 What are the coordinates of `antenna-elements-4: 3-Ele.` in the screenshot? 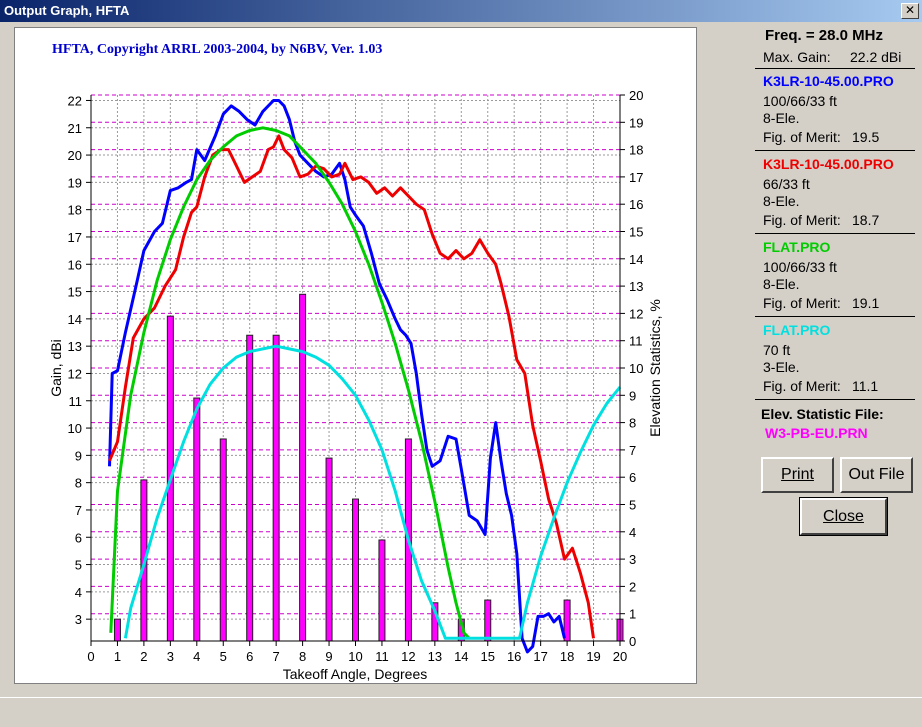 It's located at (781, 367).